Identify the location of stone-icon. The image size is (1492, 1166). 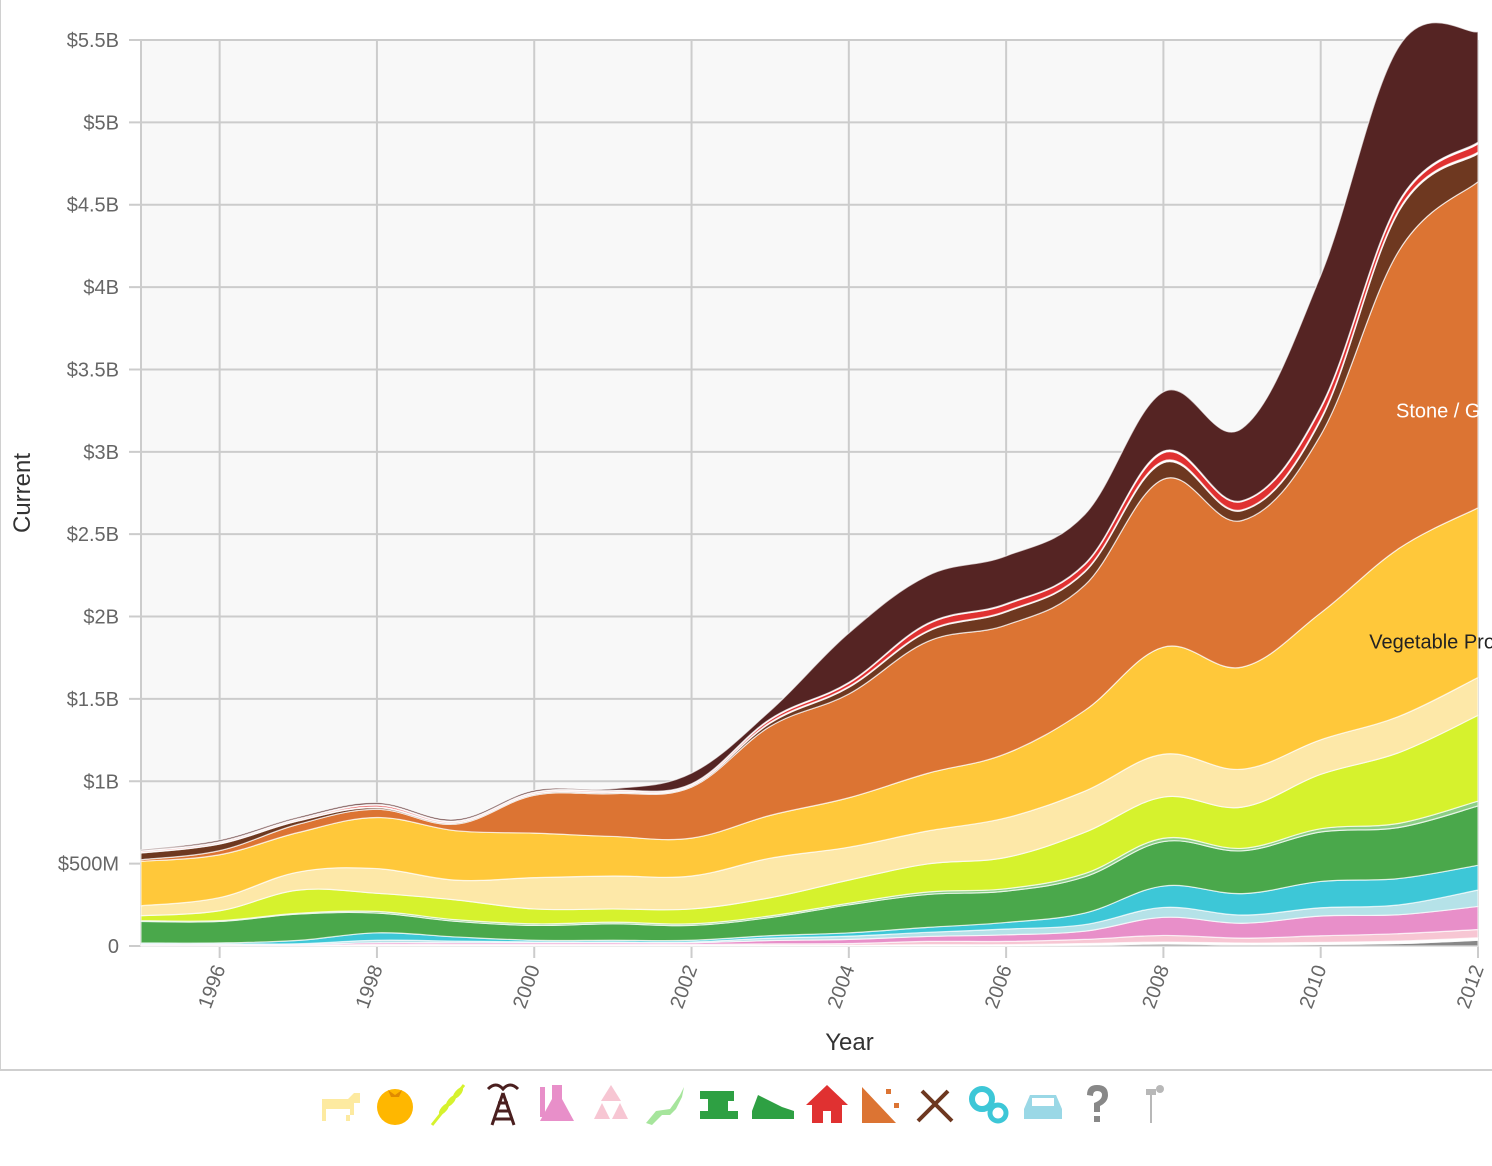
(880, 1105).